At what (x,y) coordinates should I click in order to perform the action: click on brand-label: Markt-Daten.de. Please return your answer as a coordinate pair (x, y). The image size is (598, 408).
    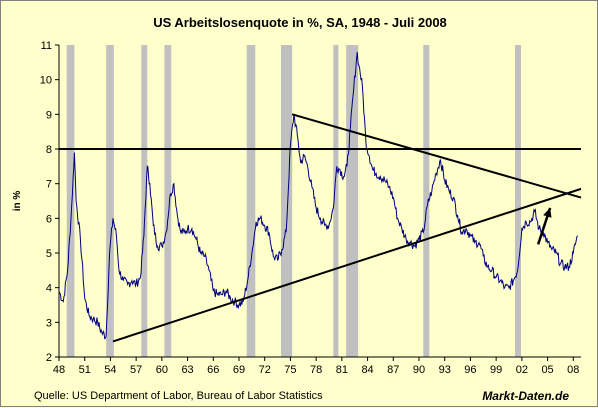
    Looking at the image, I should click on (525, 396).